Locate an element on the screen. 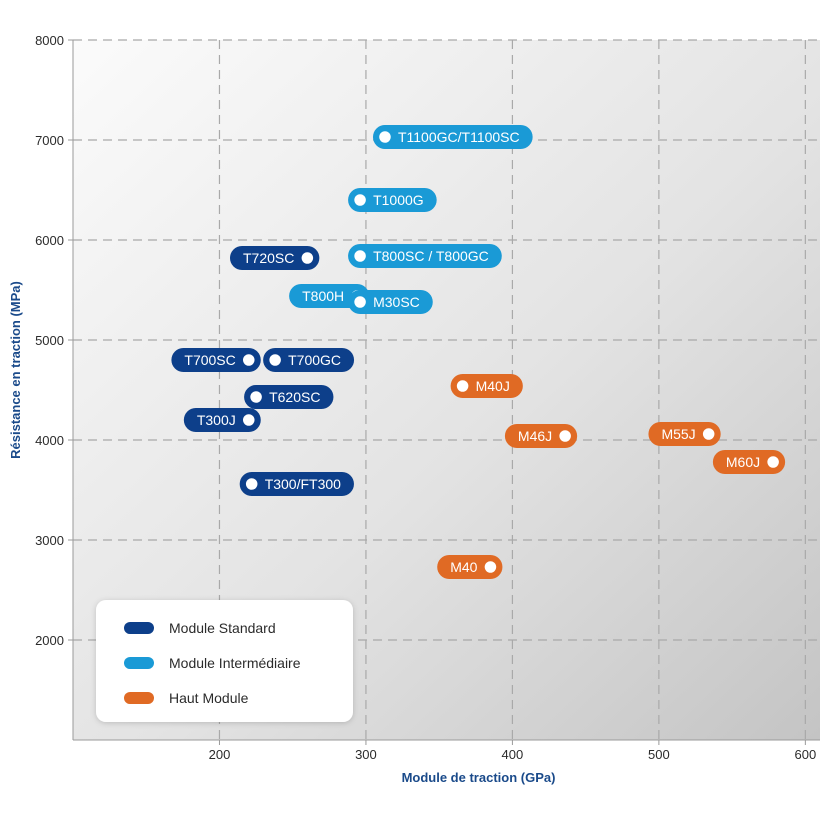  x-axis-title: Module de traction (GPa) is located at coordinates (479, 777).